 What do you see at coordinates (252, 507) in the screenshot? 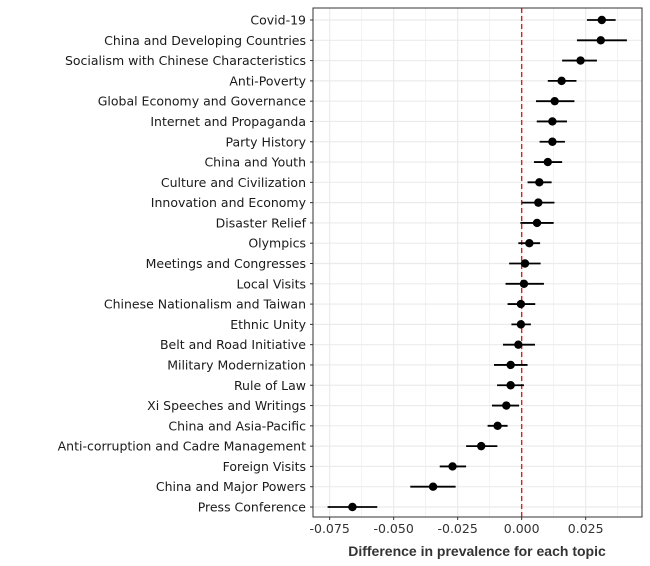
I see `y-tick-label: Press Conference` at bounding box center [252, 507].